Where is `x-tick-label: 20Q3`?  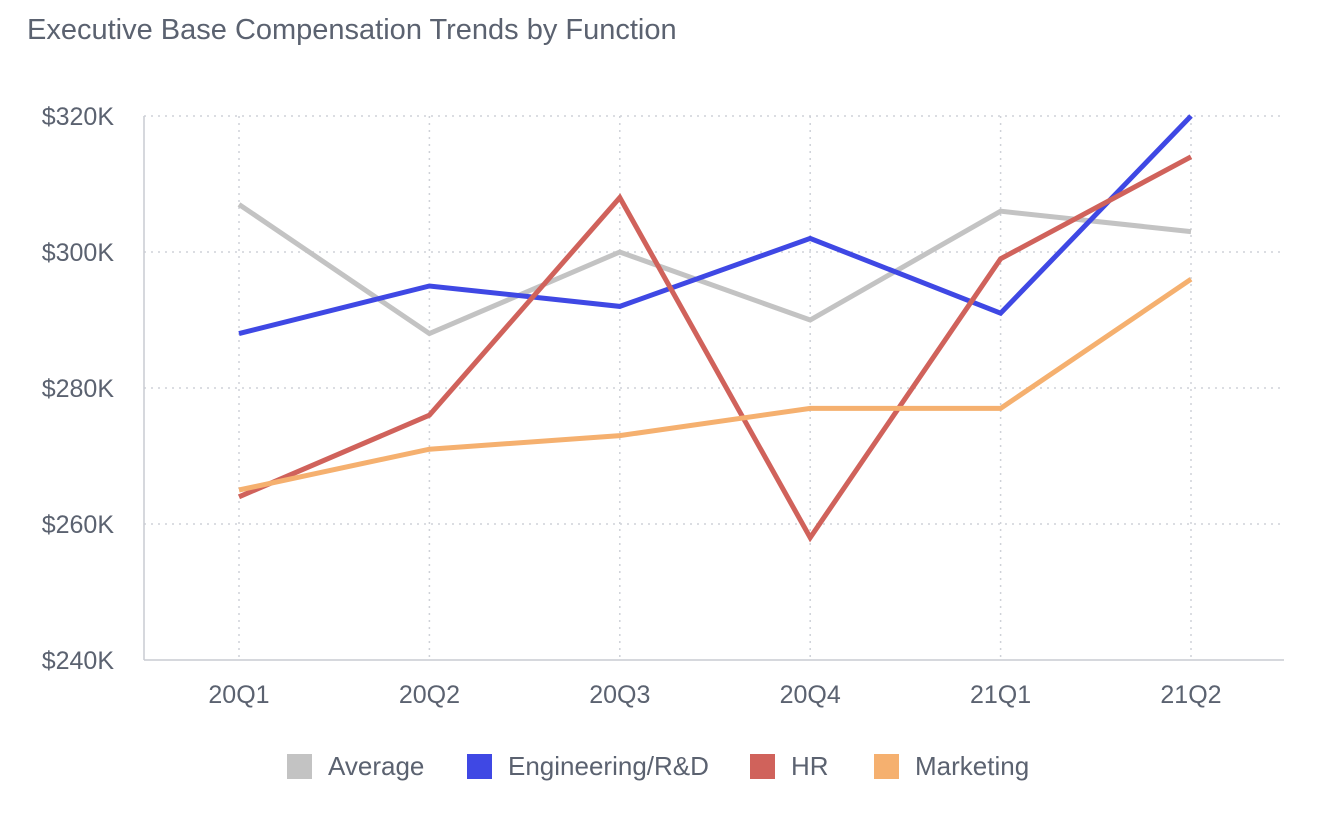
x-tick-label: 20Q3 is located at coordinates (619, 695).